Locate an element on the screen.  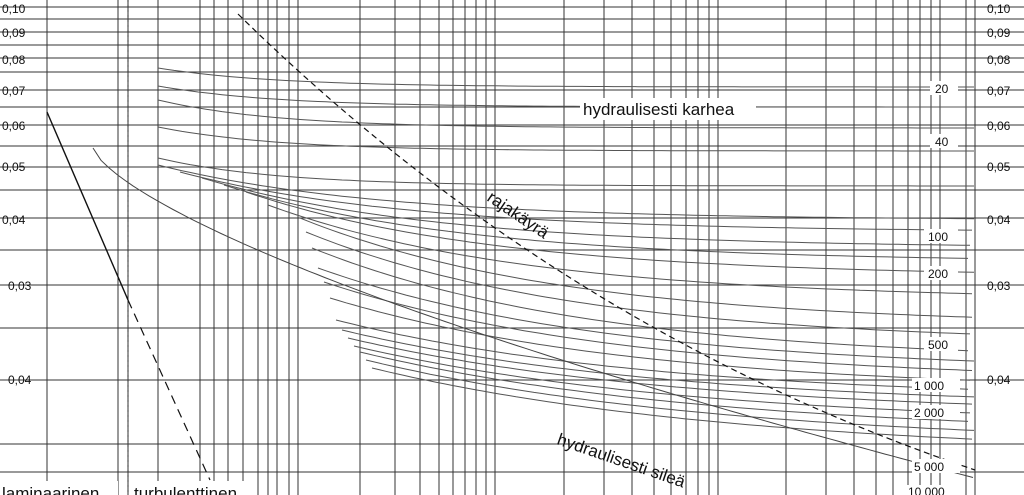
y-tick-left: 0,06 is located at coordinates (14, 126).